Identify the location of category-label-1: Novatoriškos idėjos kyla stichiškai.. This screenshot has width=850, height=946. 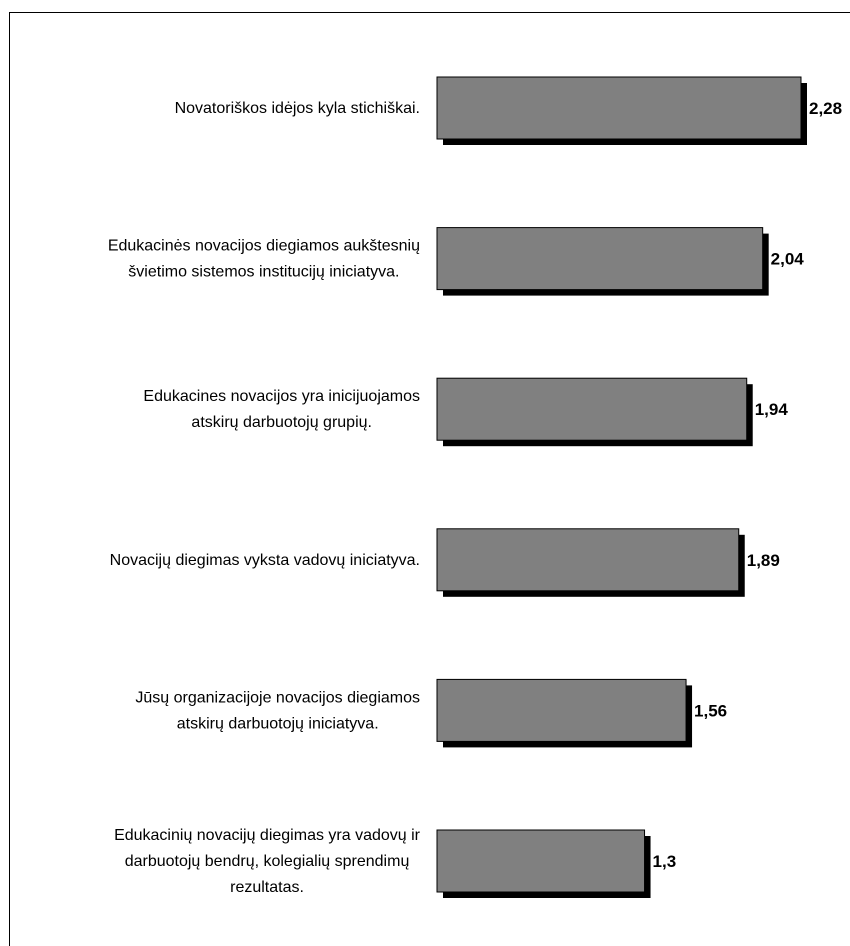
(297, 108).